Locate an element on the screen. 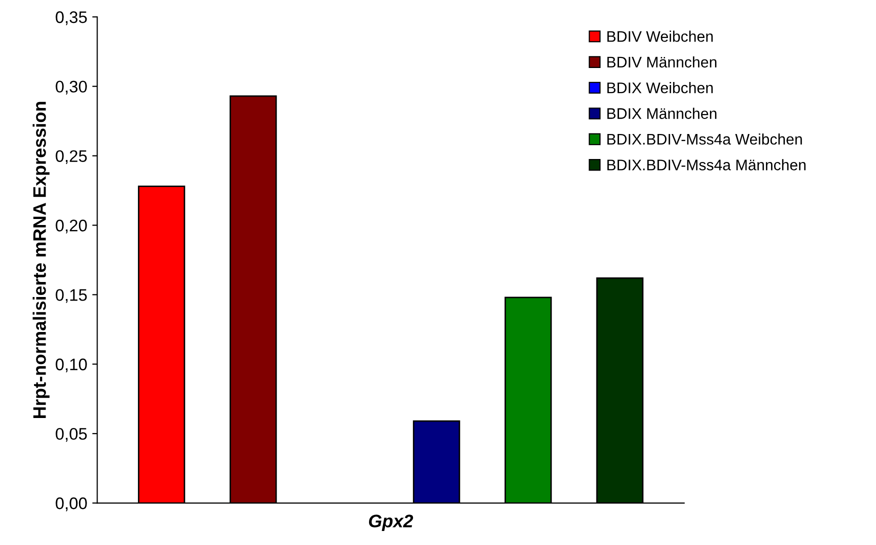 The width and height of the screenshot is (876, 545). legend-label: BDIX.BDIV-Mss4a Weibchen is located at coordinates (704, 139).